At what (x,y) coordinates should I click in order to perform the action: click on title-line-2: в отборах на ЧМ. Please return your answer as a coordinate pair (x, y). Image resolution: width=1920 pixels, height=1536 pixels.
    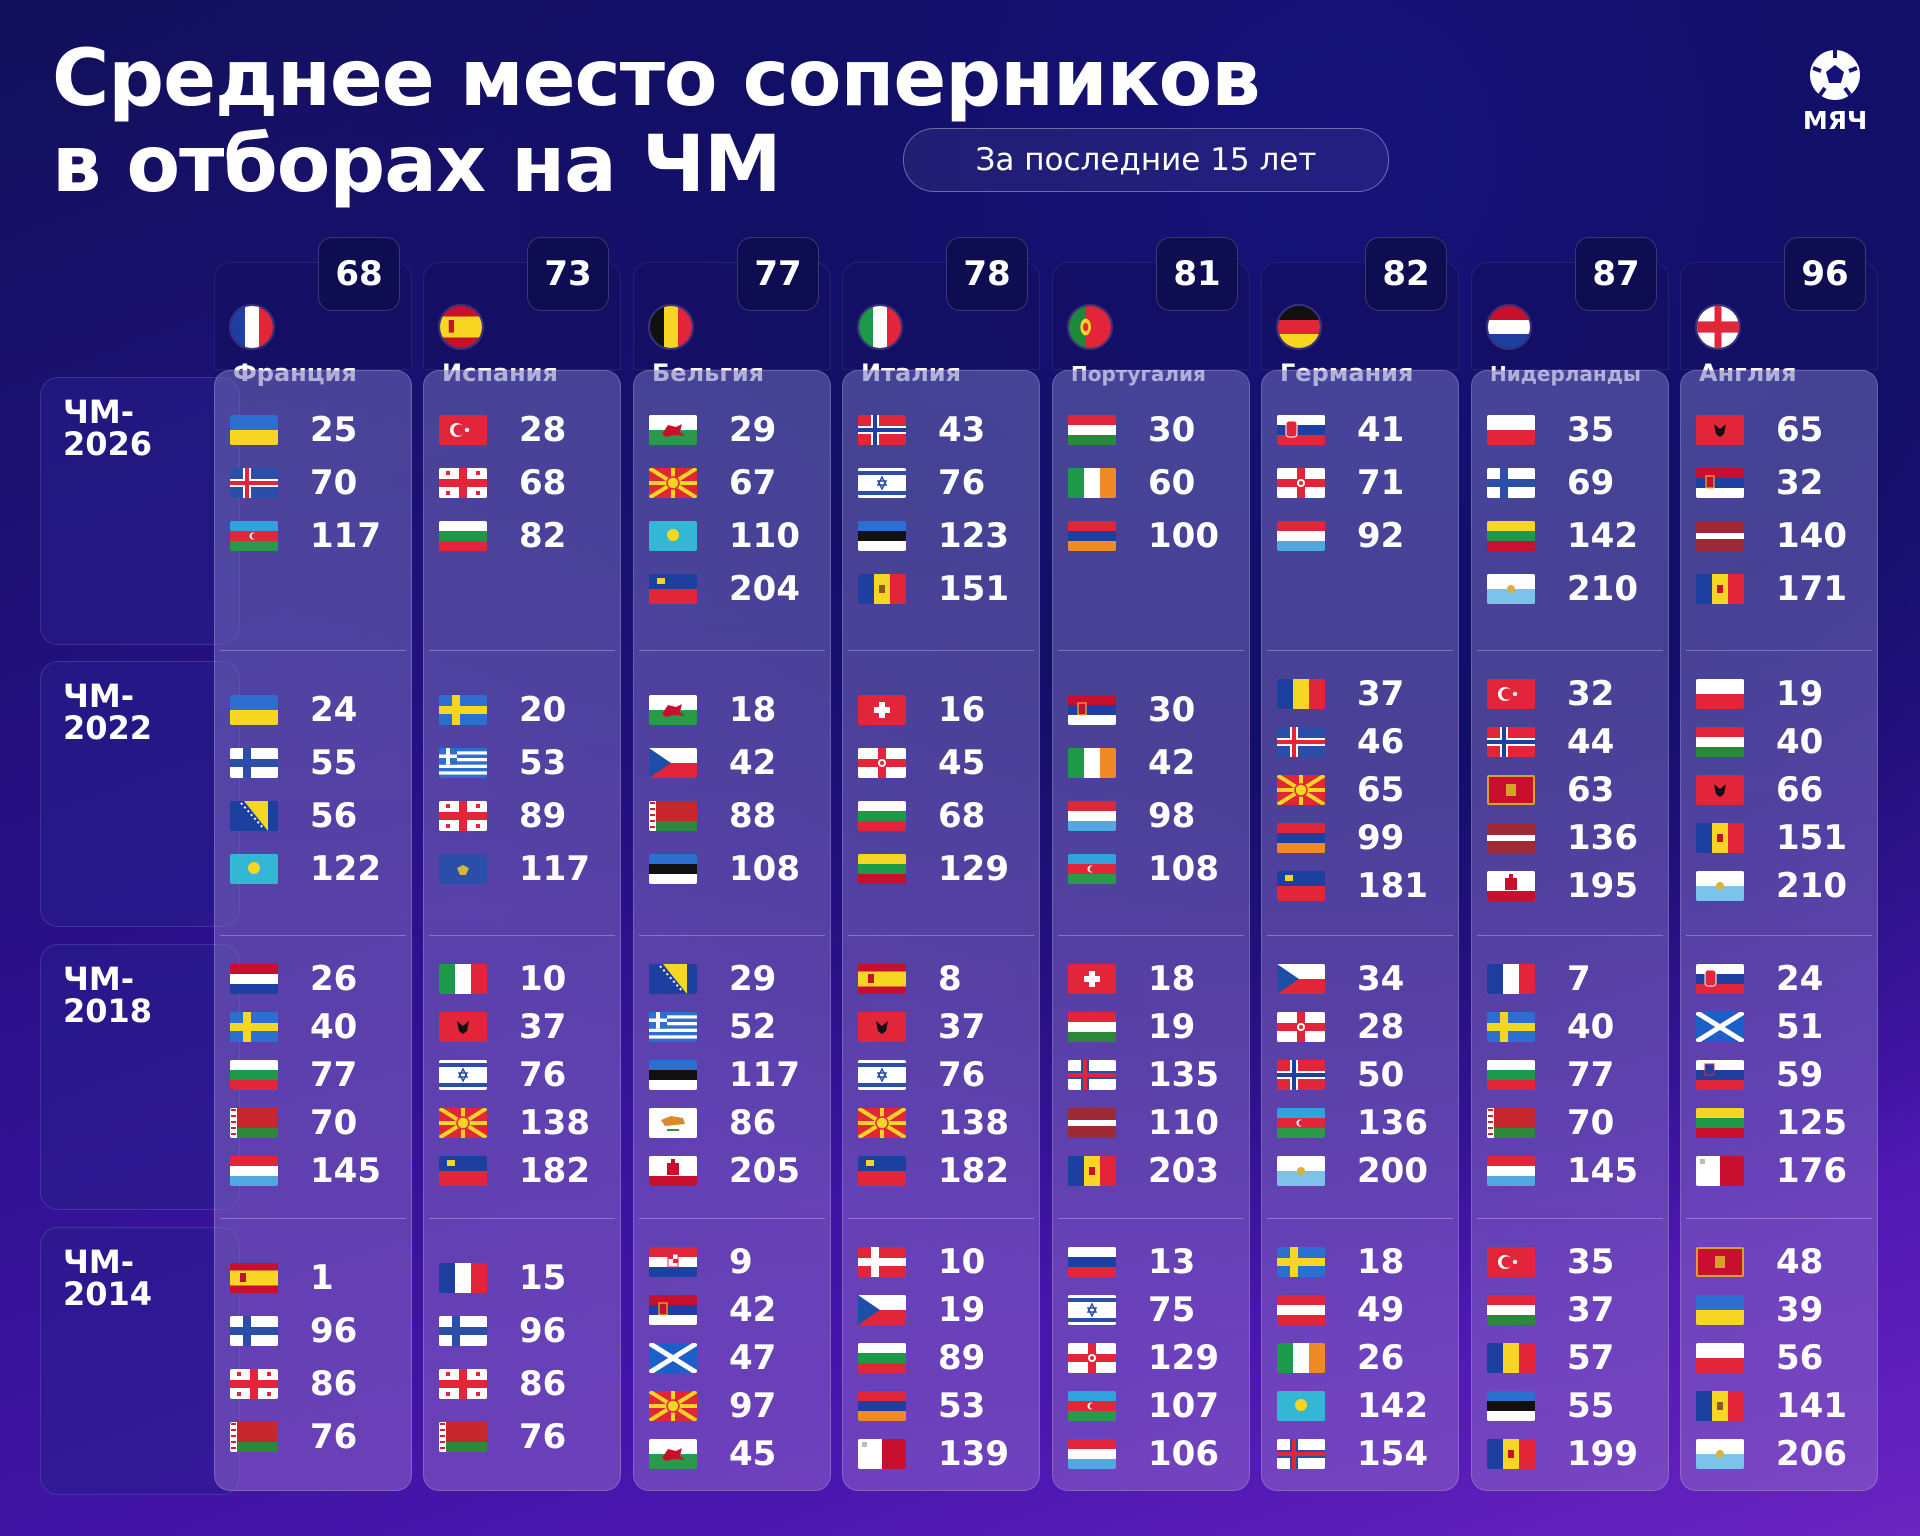
    Looking at the image, I should click on (417, 165).